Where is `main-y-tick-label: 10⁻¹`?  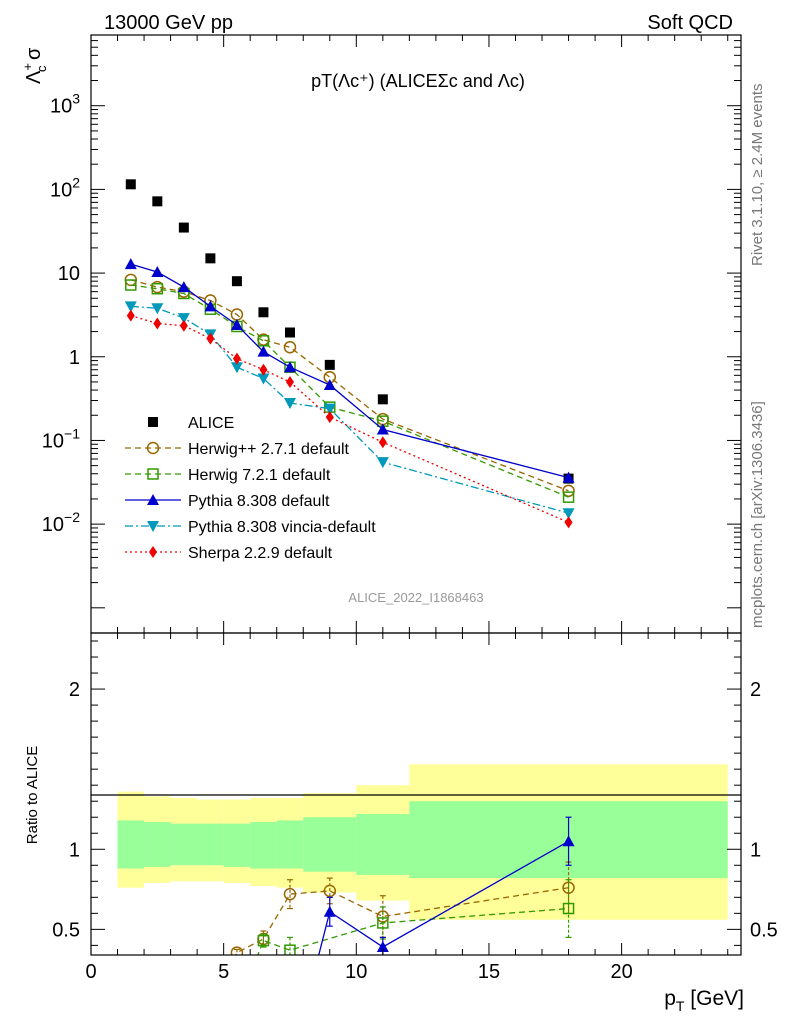
main-y-tick-label: 10⁻¹ is located at coordinates (61, 438).